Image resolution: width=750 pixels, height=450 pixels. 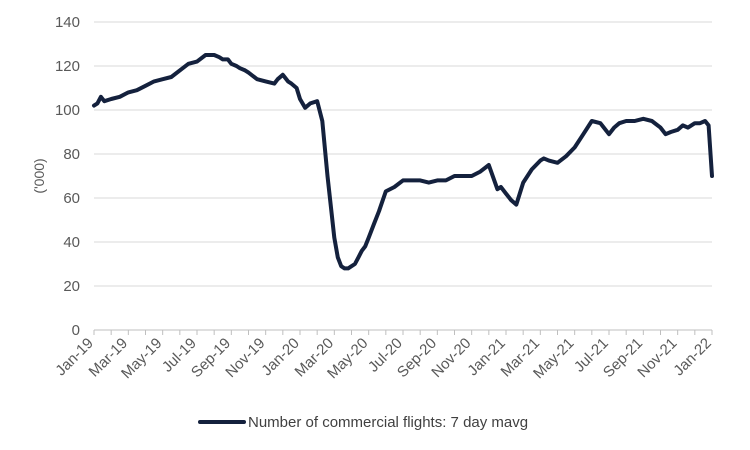 I want to click on x-tick-label-Nov-21: Nov-21, so click(x=657, y=358).